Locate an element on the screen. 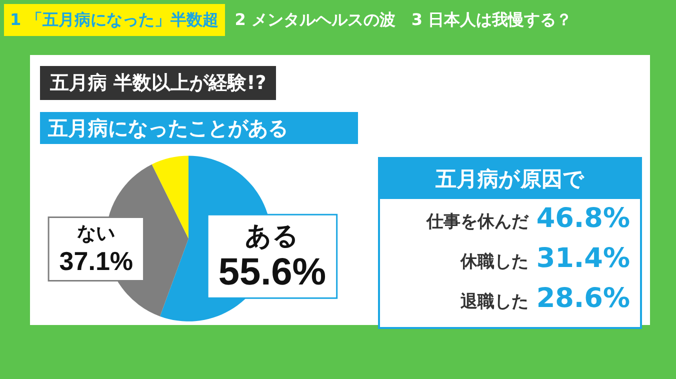 The width and height of the screenshot is (676, 379). slice-label: ある is located at coordinates (272, 235).